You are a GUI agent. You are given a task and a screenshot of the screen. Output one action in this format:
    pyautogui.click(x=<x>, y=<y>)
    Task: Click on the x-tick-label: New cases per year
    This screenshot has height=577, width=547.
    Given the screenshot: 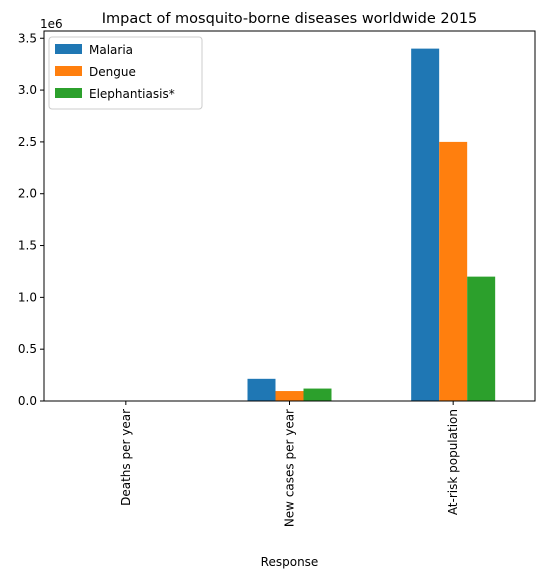 What is the action you would take?
    pyautogui.click(x=290, y=468)
    